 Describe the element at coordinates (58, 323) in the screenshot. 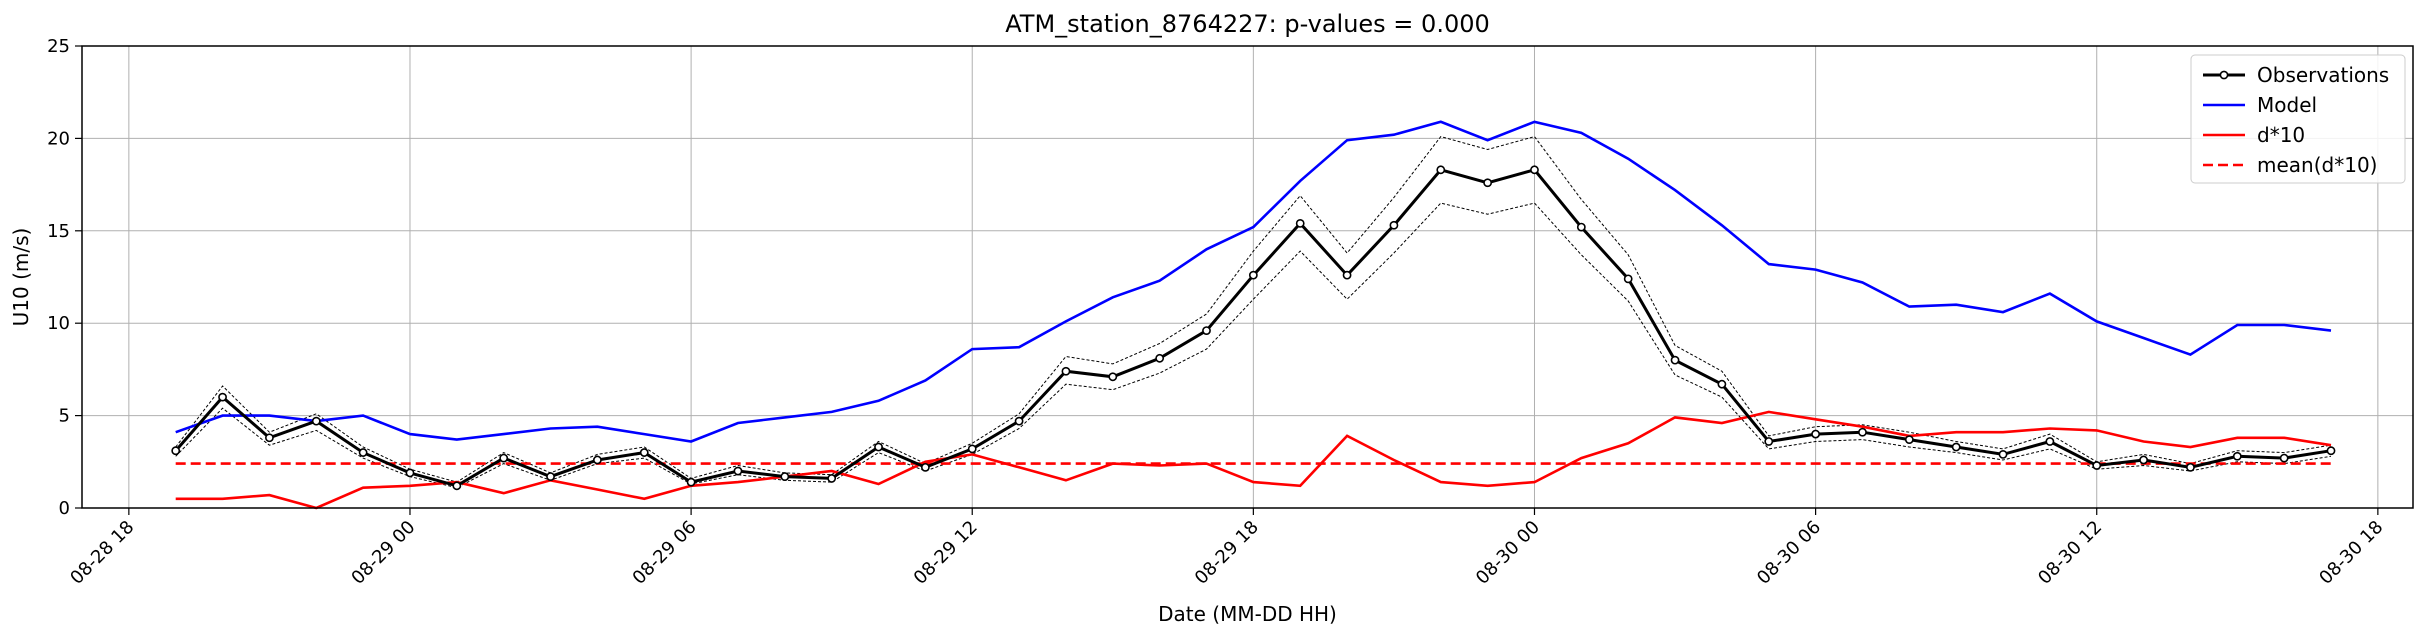

I see `y-tick-label: 10` at that location.